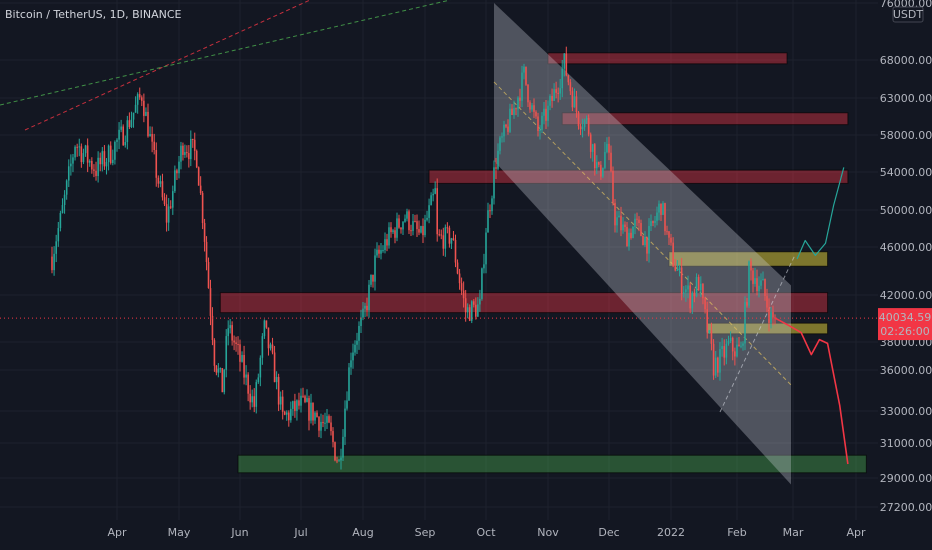 This screenshot has width=932, height=550. Describe the element at coordinates (906, 507) in the screenshot. I see `price-tick-label: 27200.00` at that location.